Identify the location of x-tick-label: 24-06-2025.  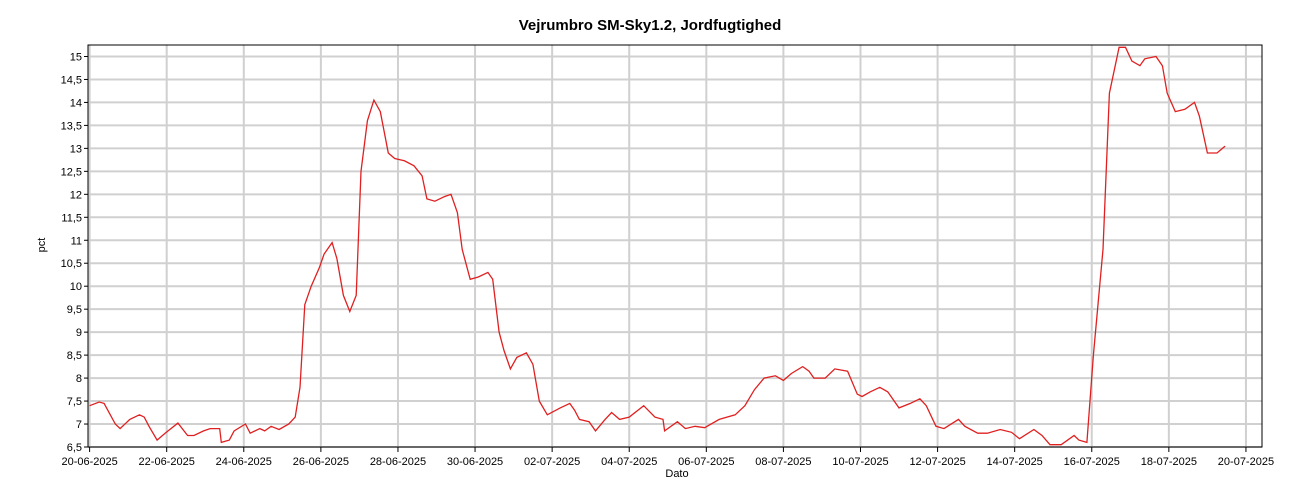
(244, 462).